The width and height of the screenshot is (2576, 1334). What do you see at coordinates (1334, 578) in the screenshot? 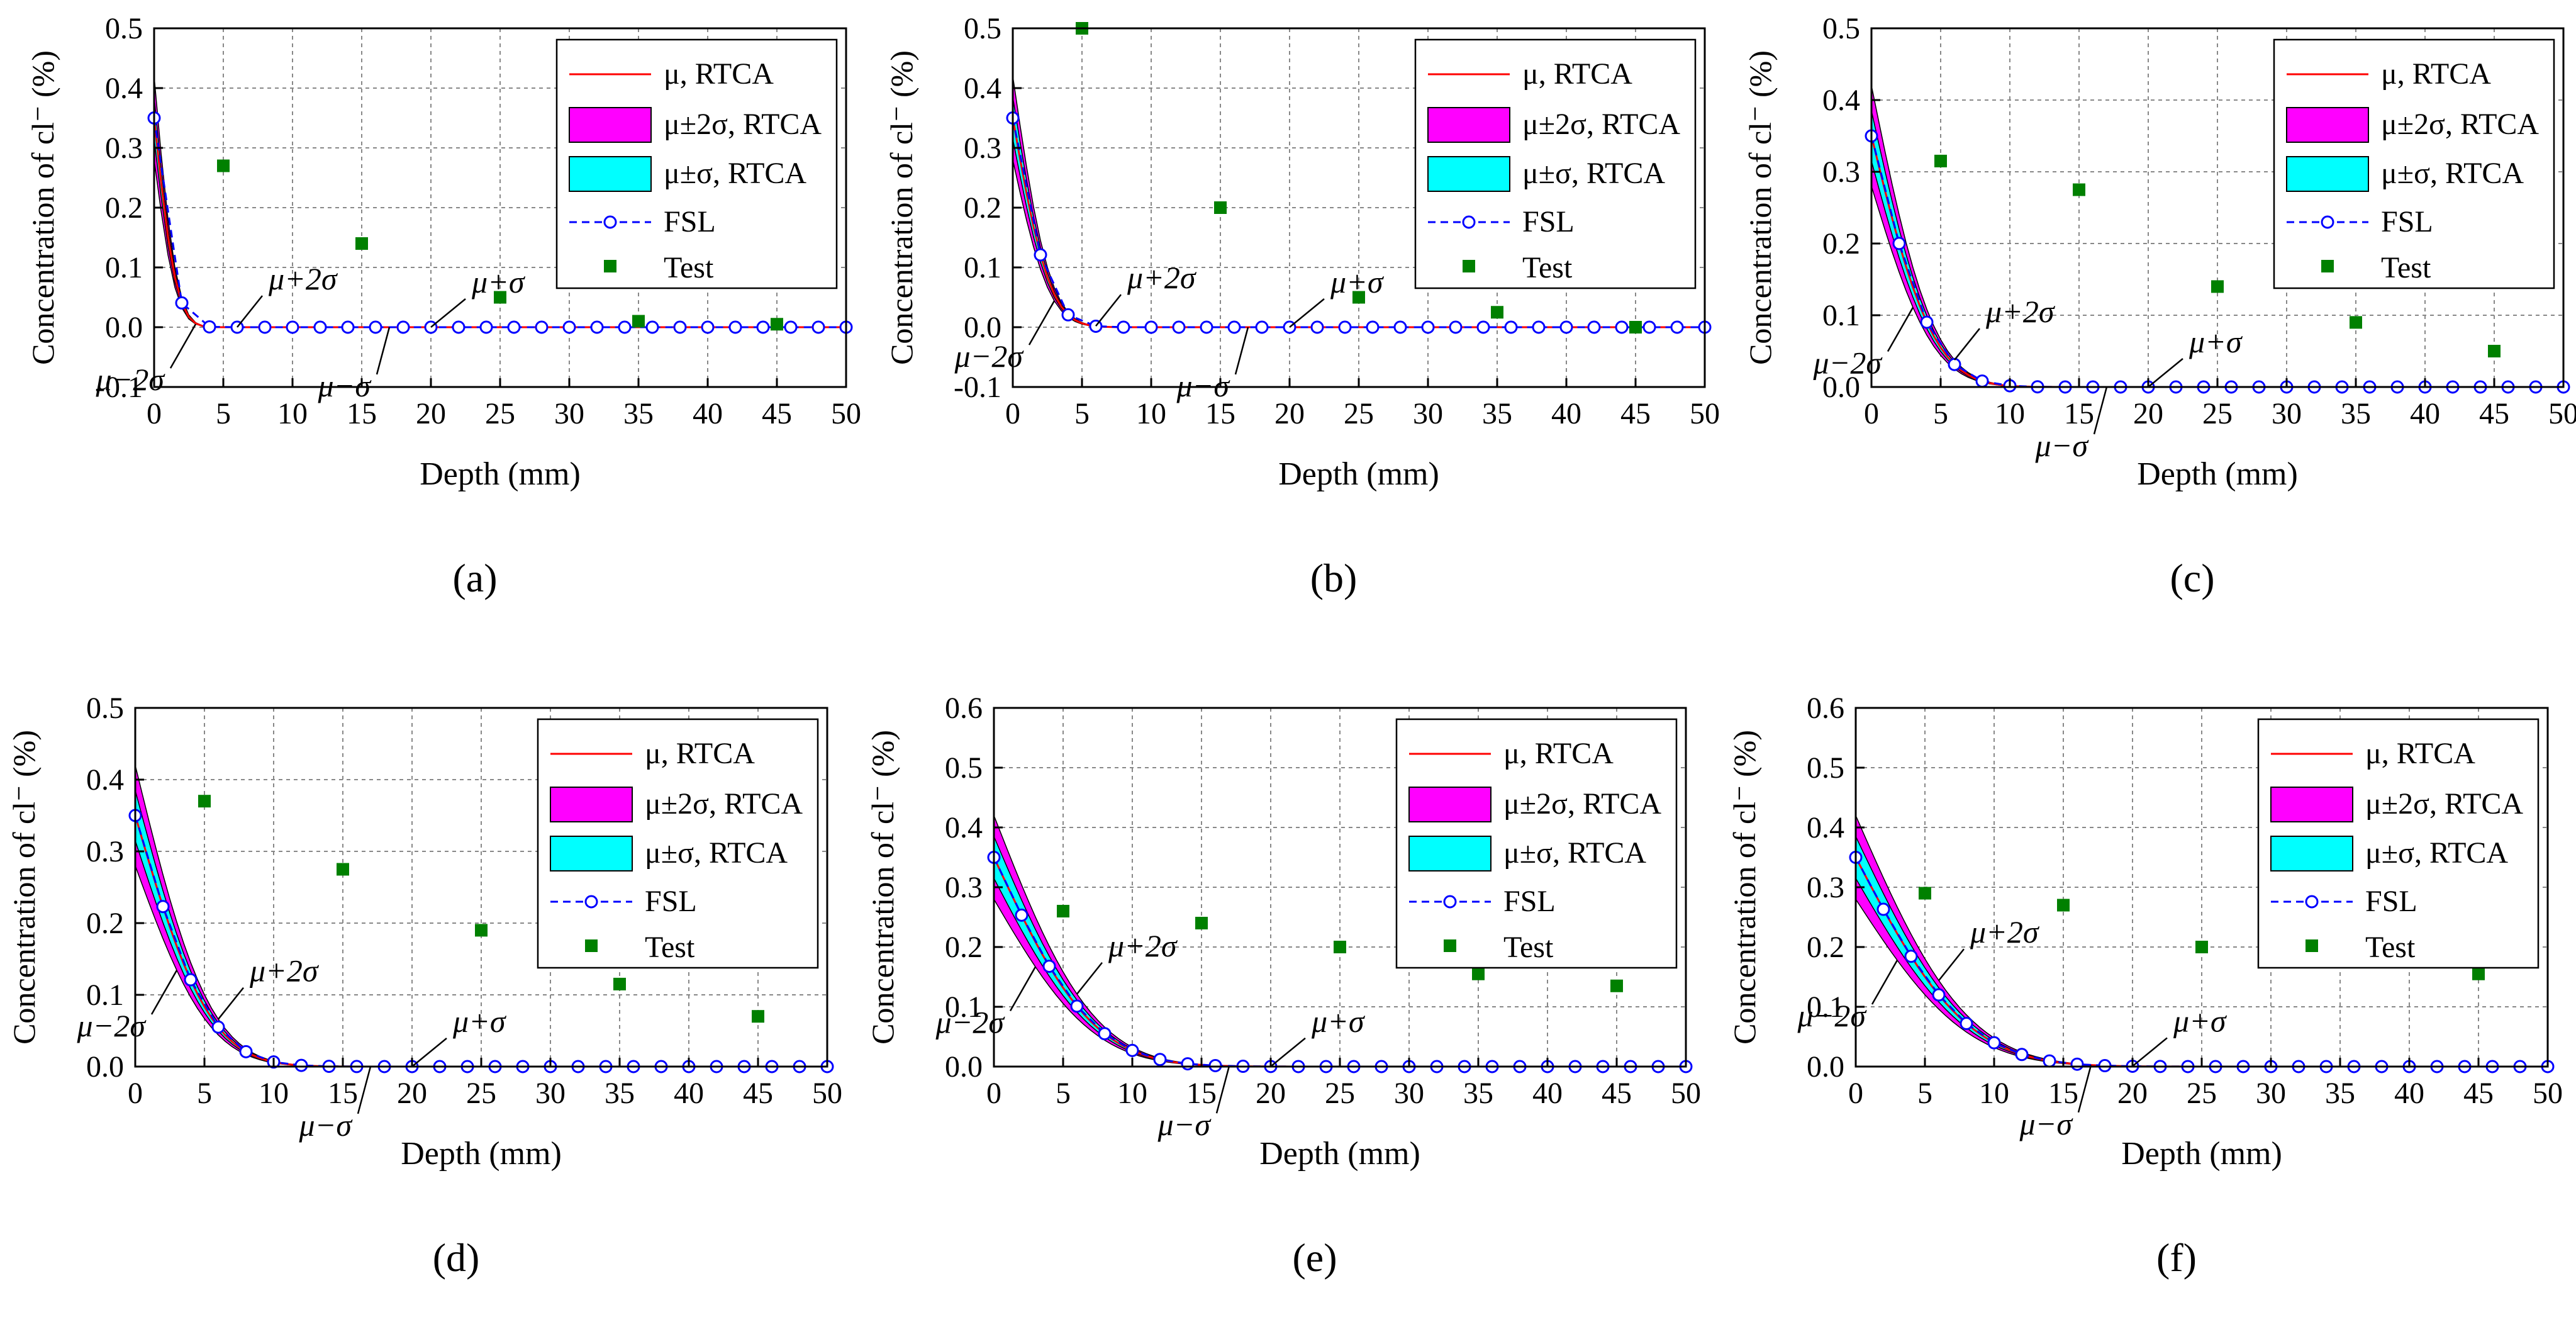
I see `panel-label: (b)` at bounding box center [1334, 578].